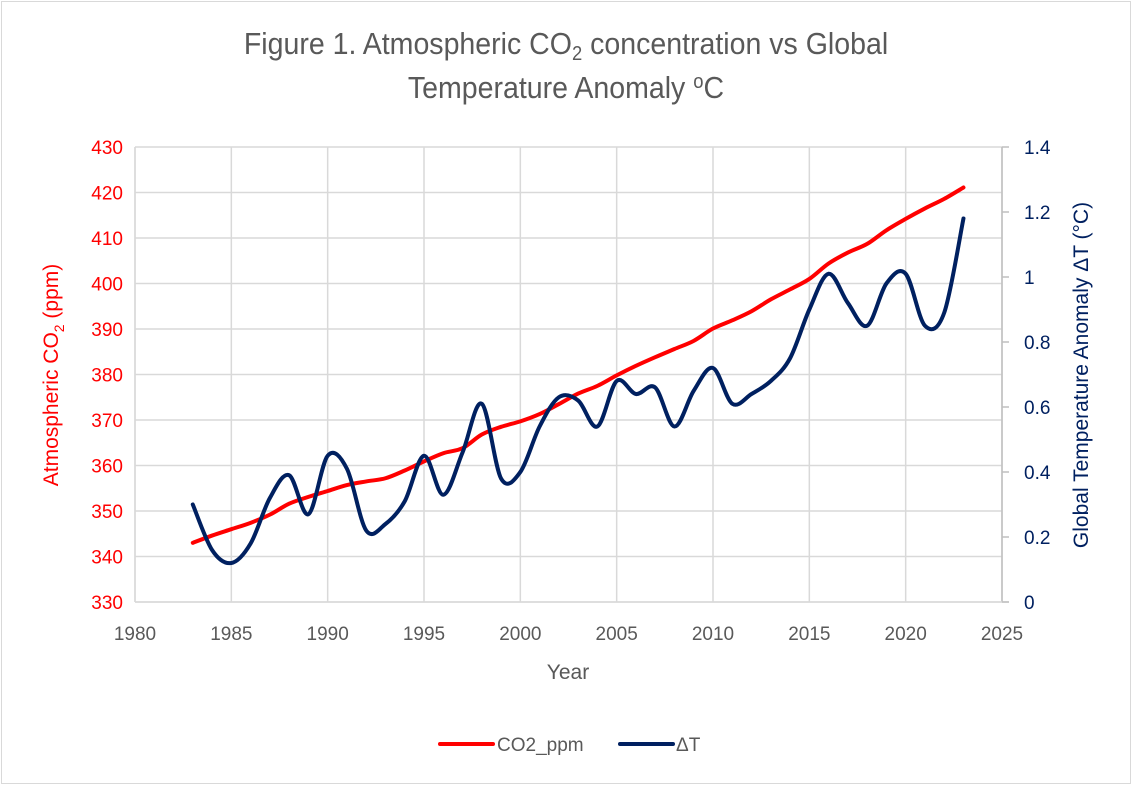  I want to click on x-tick-label: 2025, so click(1002, 634).